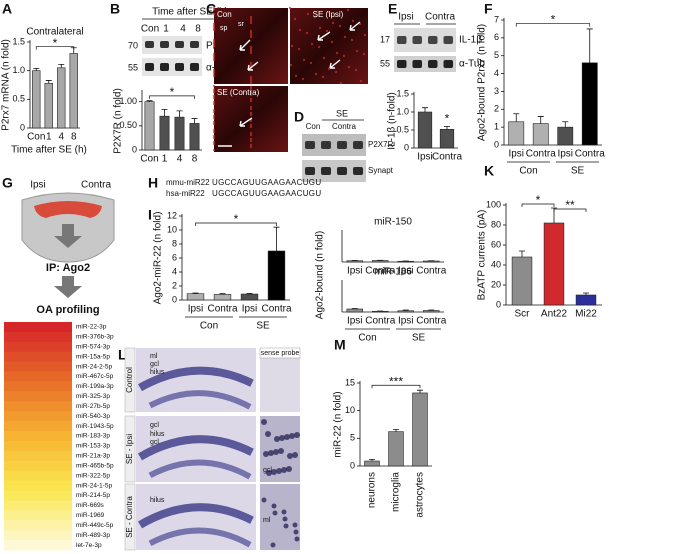 The image size is (685, 554). Describe the element at coordinates (166, 29) in the screenshot. I see `lane-label: 1` at that location.